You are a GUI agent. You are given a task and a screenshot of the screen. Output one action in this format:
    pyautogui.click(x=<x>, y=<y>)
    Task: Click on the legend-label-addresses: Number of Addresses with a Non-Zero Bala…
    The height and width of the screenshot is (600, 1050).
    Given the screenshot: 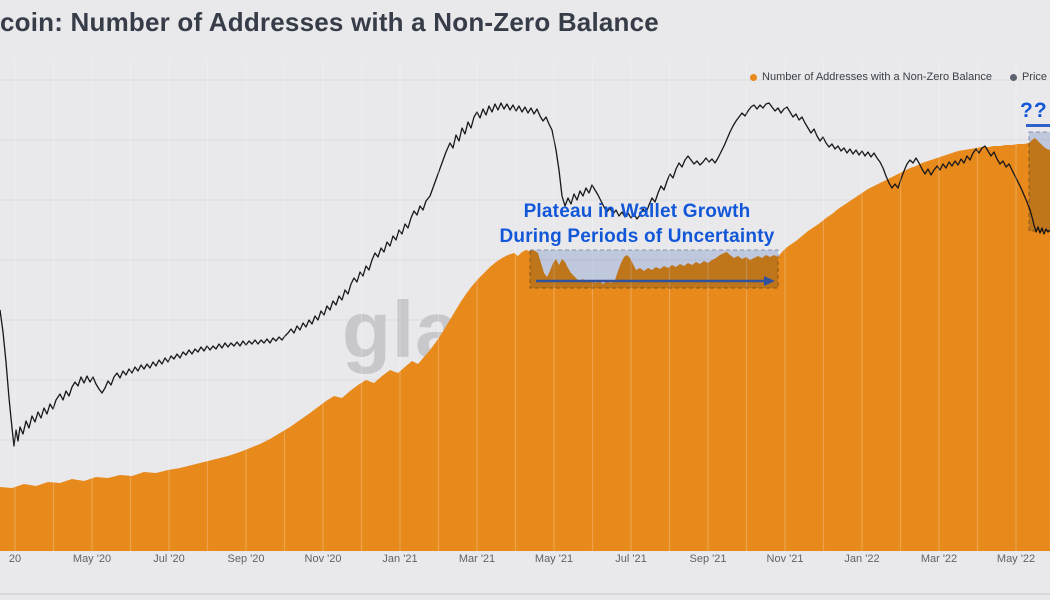 What is the action you would take?
    pyautogui.click(x=877, y=77)
    